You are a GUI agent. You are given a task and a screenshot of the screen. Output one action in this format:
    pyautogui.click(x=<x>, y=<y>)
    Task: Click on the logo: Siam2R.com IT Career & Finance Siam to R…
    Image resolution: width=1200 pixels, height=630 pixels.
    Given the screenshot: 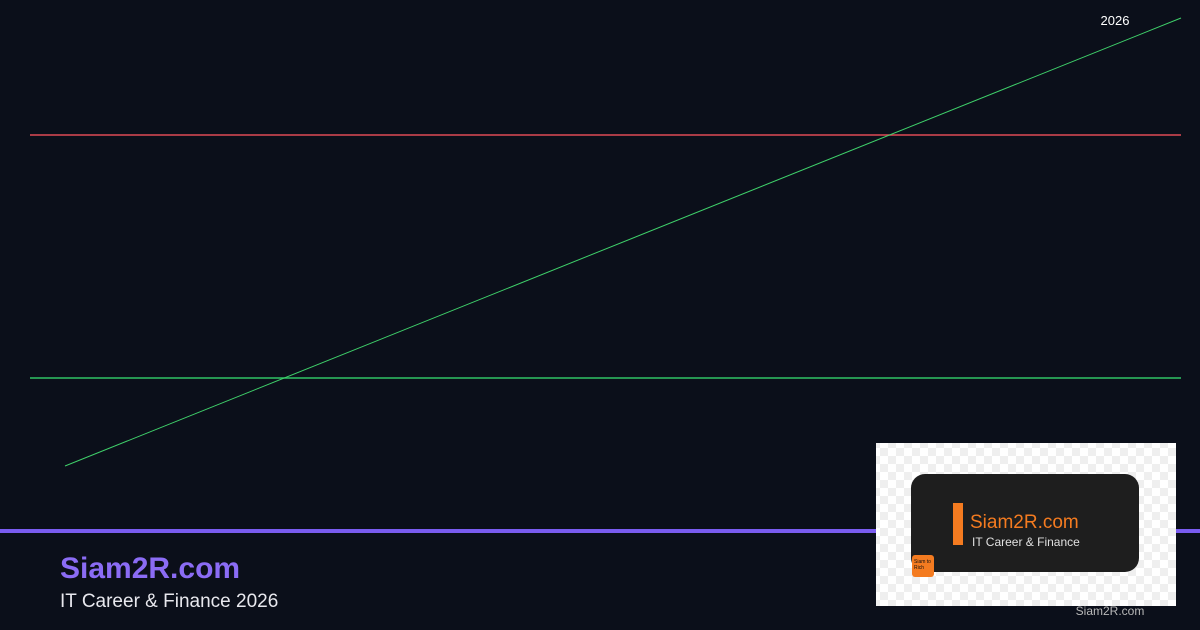 What is the action you would take?
    pyautogui.click(x=1026, y=530)
    